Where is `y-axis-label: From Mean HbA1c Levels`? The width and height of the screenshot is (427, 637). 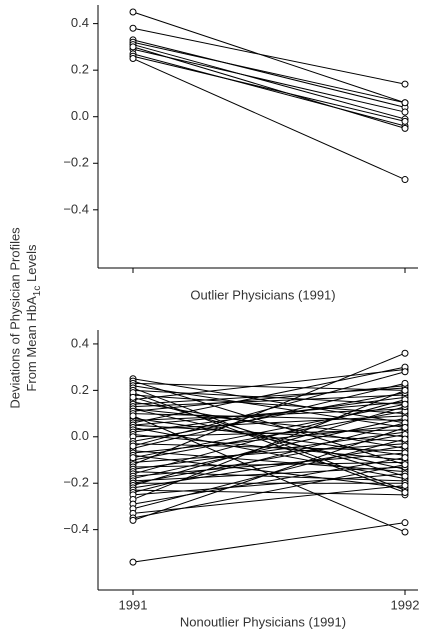 y-axis-label: From Mean HbA1c Levels is located at coordinates (33, 318).